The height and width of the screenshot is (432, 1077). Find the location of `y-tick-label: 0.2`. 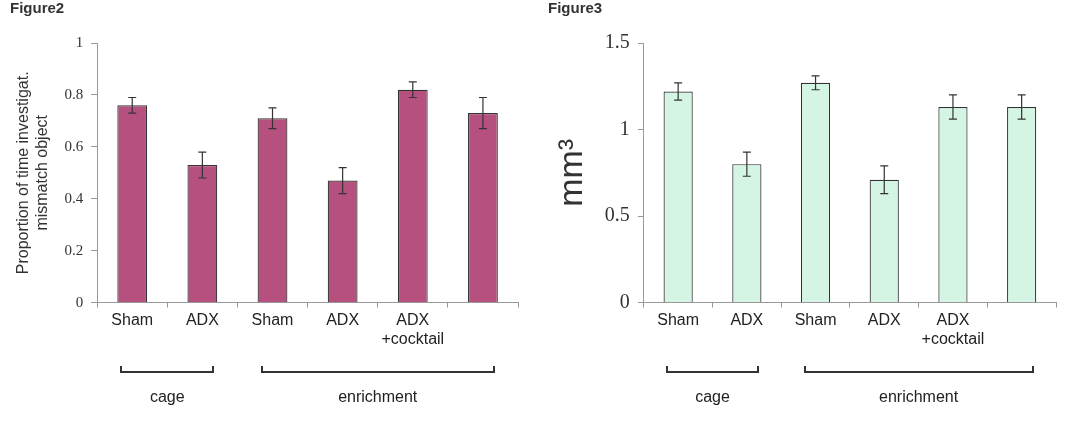

y-tick-label: 0.2 is located at coordinates (74, 249).